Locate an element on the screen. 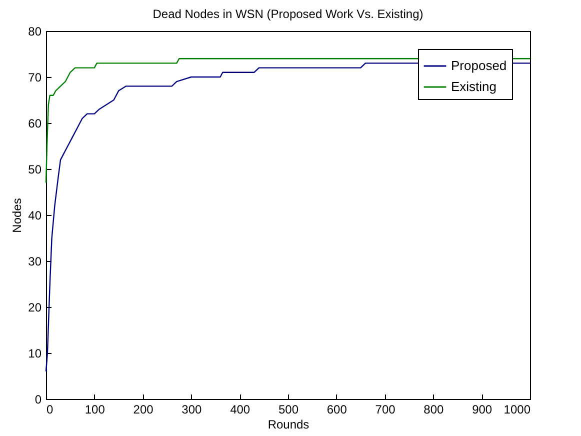 This screenshot has width=581, height=436. y-tick-label: 0 is located at coordinates (38, 399).